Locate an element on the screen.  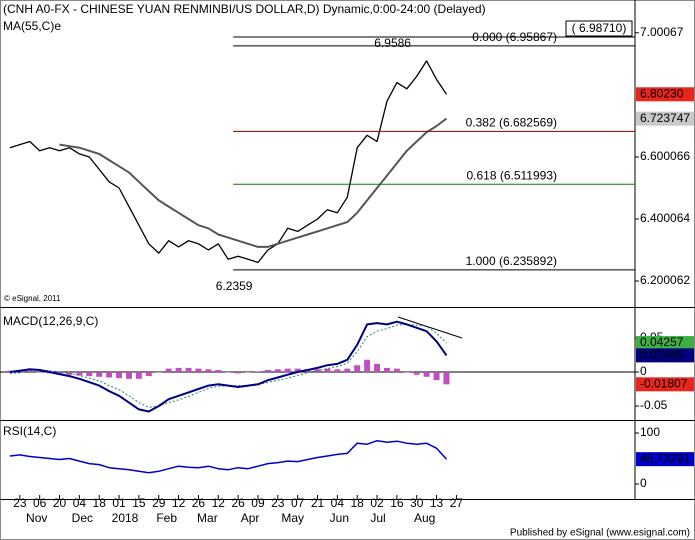
month-label: Dec is located at coordinates (82, 518).